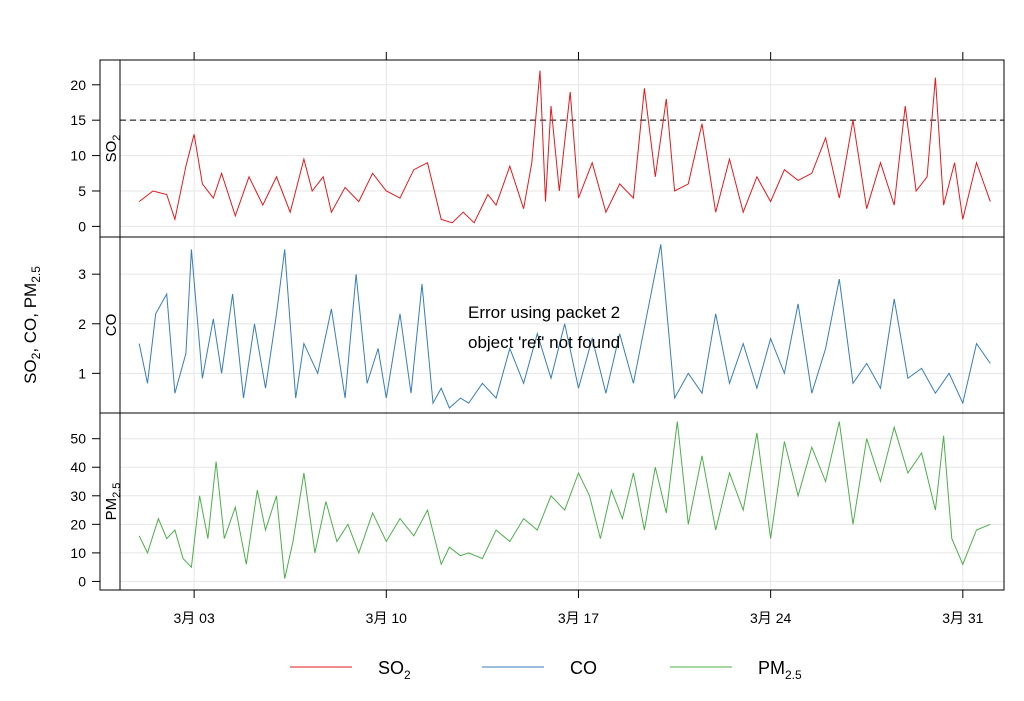 This screenshot has height=701, width=1024. I want to click on legend-label: SO2, so click(394, 670).